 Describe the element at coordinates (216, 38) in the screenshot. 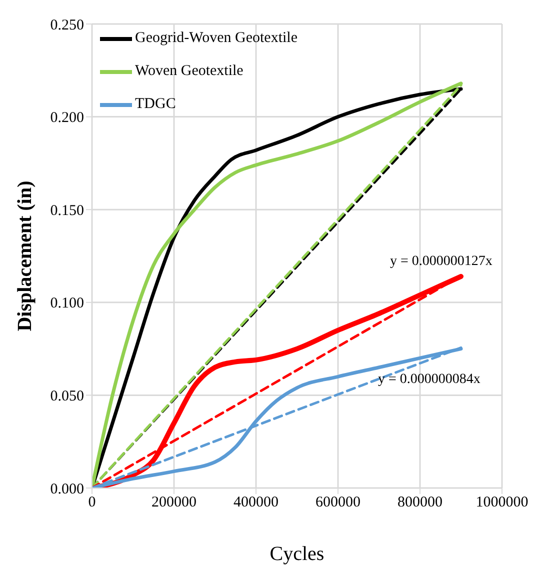

I see `legend-label: Geogrid-Woven Geotextile` at that location.